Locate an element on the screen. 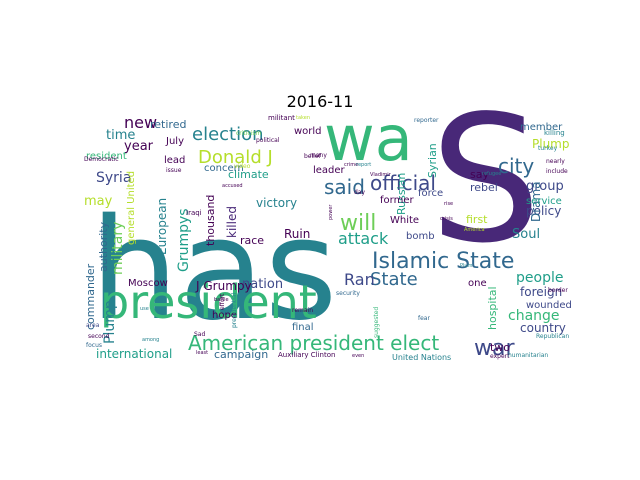 The height and width of the screenshot is (480, 640). cloud-word: general United is located at coordinates (131, 208).